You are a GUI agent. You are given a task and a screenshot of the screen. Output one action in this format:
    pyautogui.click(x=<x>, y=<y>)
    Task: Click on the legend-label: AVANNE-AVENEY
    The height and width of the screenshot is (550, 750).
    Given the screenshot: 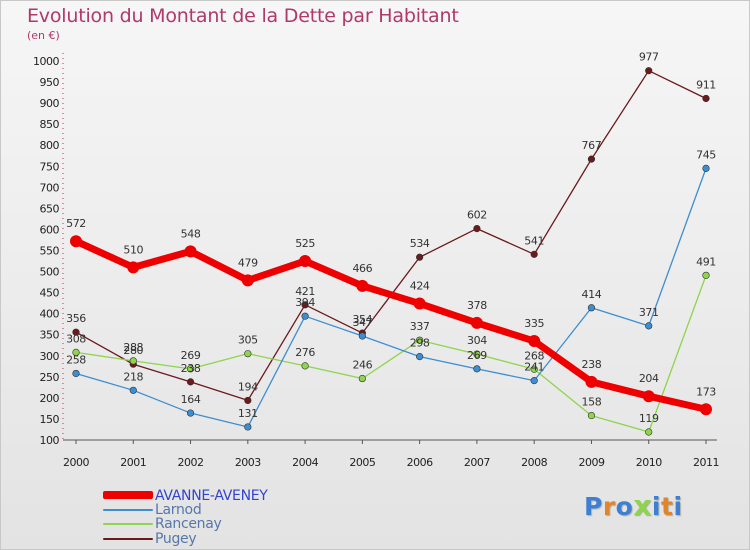 What is the action you would take?
    pyautogui.click(x=211, y=496)
    